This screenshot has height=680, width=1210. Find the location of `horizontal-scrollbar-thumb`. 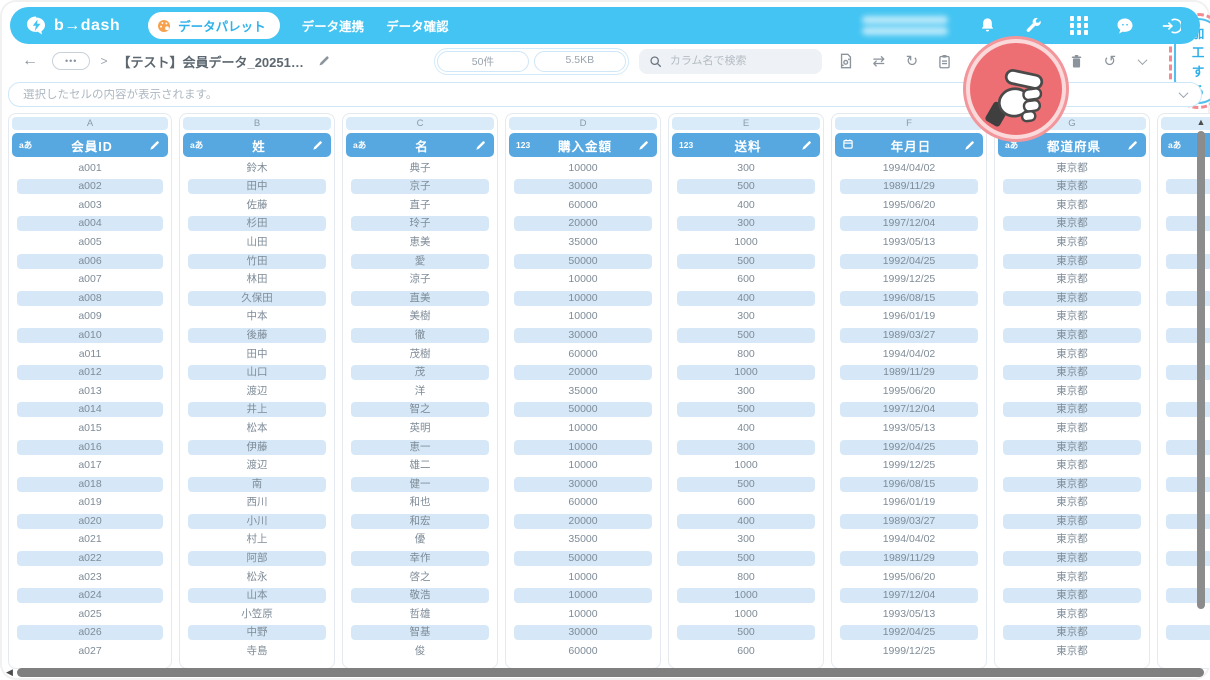

horizontal-scrollbar-thumb is located at coordinates (610, 672).